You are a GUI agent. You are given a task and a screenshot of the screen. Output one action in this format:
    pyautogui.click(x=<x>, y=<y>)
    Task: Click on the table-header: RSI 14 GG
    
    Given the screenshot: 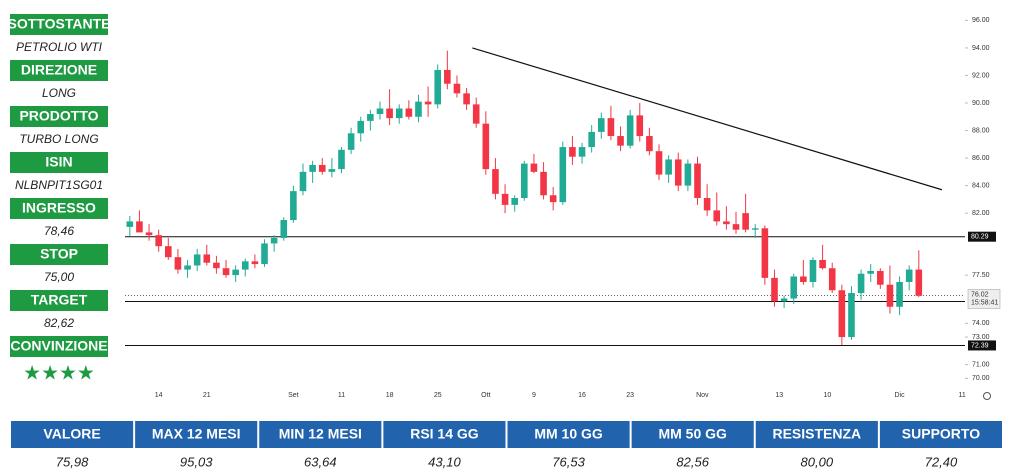 What is the action you would take?
    pyautogui.click(x=444, y=434)
    